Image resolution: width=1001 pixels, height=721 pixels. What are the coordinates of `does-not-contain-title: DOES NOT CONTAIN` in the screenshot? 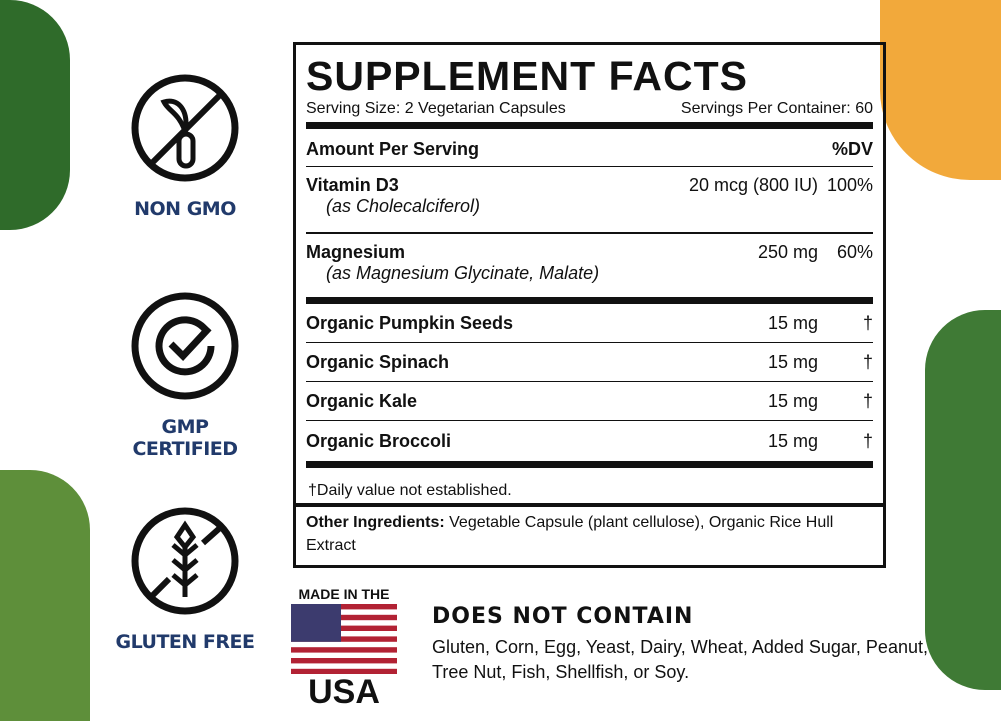 It's located at (563, 616).